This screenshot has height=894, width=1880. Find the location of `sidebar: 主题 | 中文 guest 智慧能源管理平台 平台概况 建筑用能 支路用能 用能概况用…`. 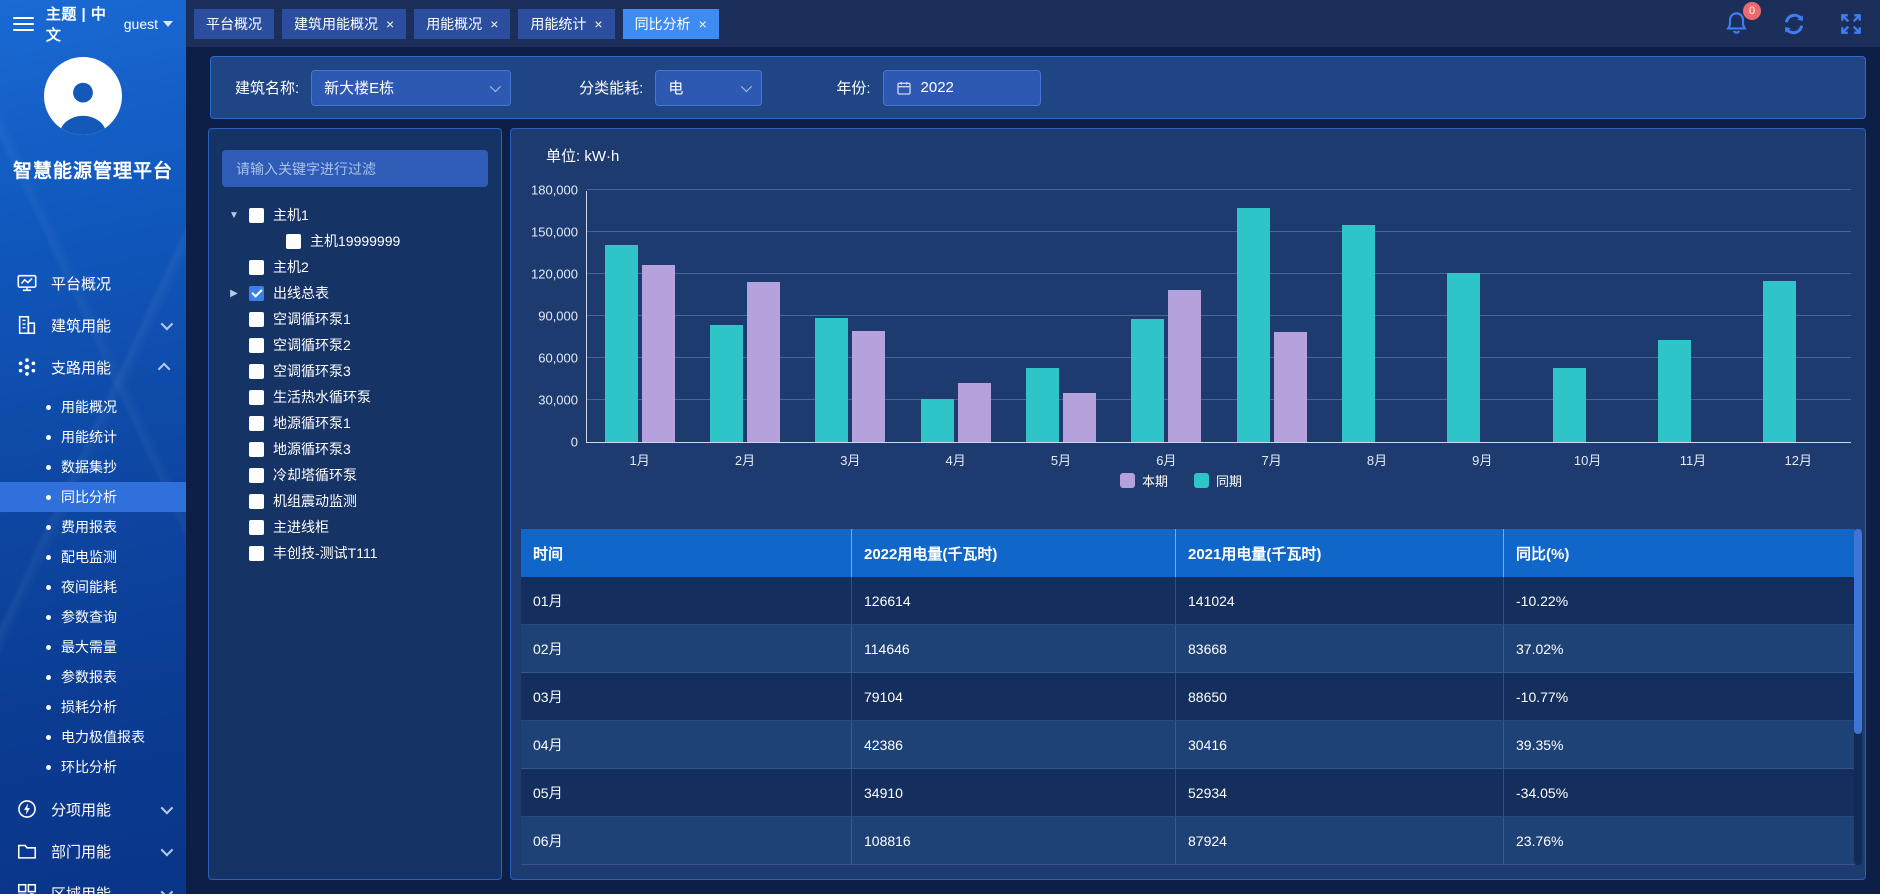

sidebar: 主题 | 中文 guest 智慧能源管理平台 平台概况 建筑用能 支路用能 用能概况用… is located at coordinates (93, 447).